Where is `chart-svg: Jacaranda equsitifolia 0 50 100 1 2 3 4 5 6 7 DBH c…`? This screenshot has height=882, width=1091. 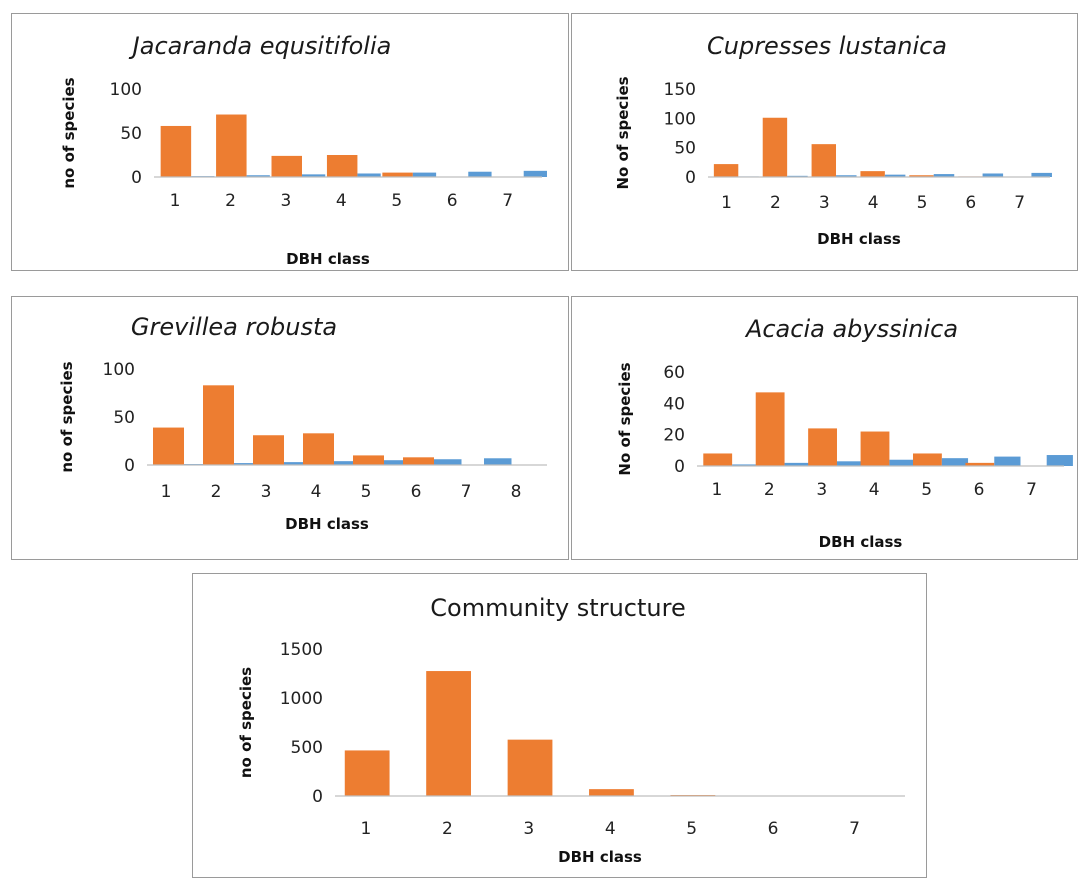 chart-svg: Jacaranda equsitifolia 0 50 100 1 2 3 4 5 6 7 DBH c… is located at coordinates (303, 150).